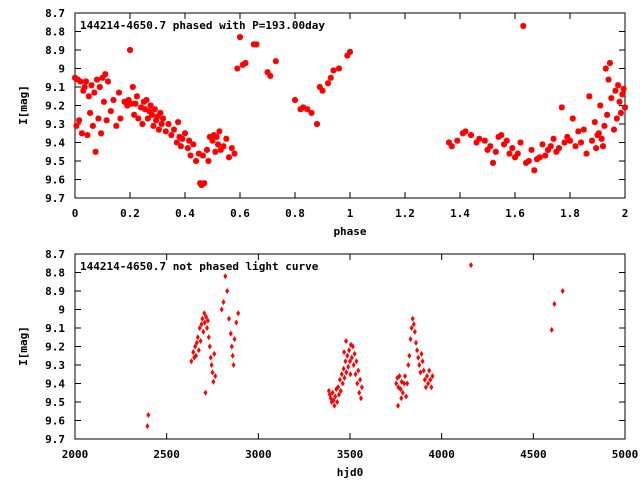 This screenshot has height=480, width=640. What do you see at coordinates (533, 454) in the screenshot?
I see `x-tick-label: 4500` at bounding box center [533, 454].